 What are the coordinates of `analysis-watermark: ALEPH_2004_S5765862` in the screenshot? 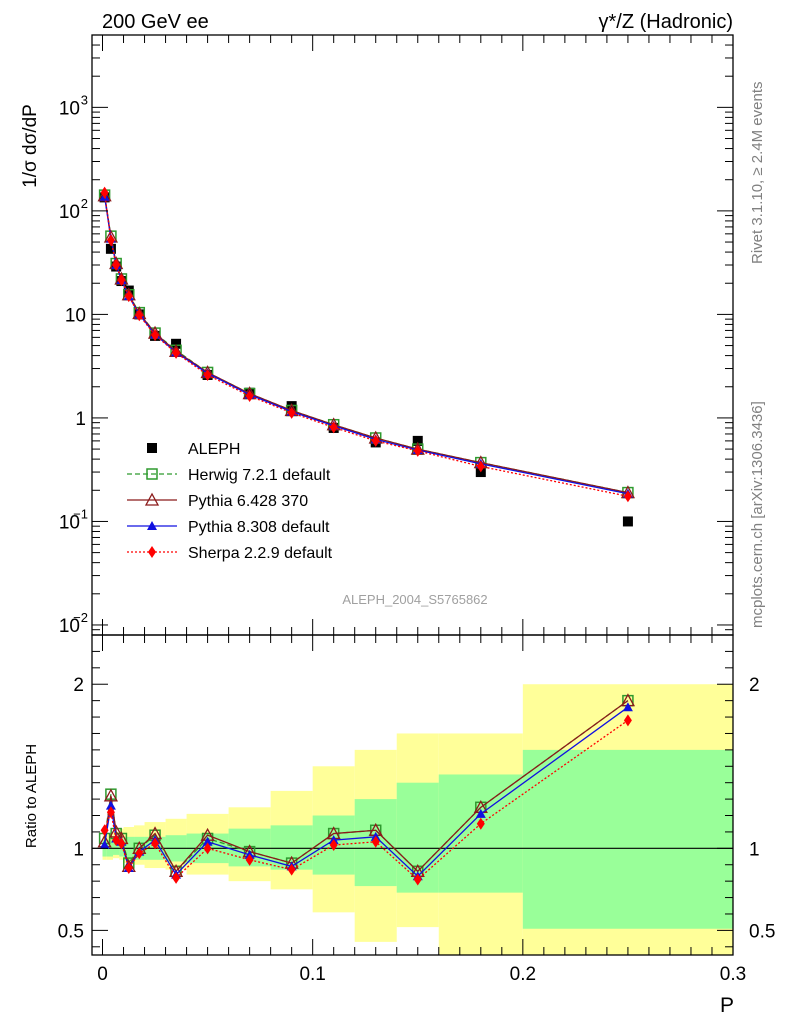 It's located at (414, 599).